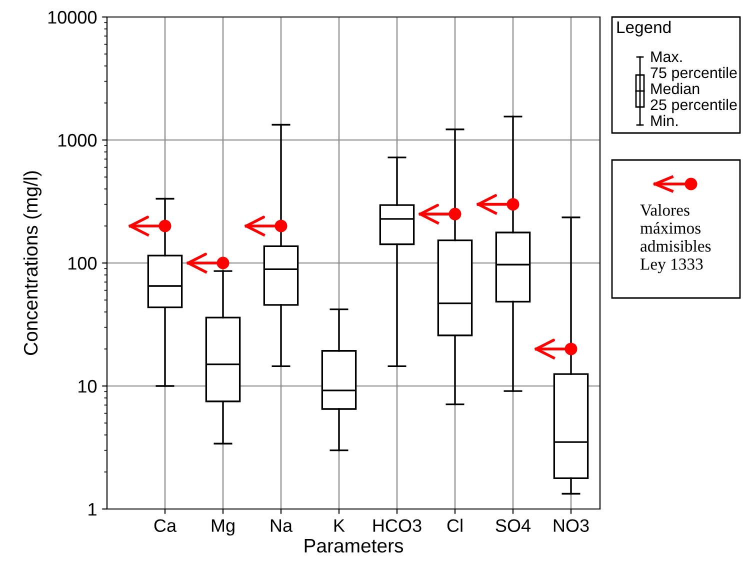 The width and height of the screenshot is (743, 567). Describe the element at coordinates (72, 17) in the screenshot. I see `y-tick-label: 10000` at that location.